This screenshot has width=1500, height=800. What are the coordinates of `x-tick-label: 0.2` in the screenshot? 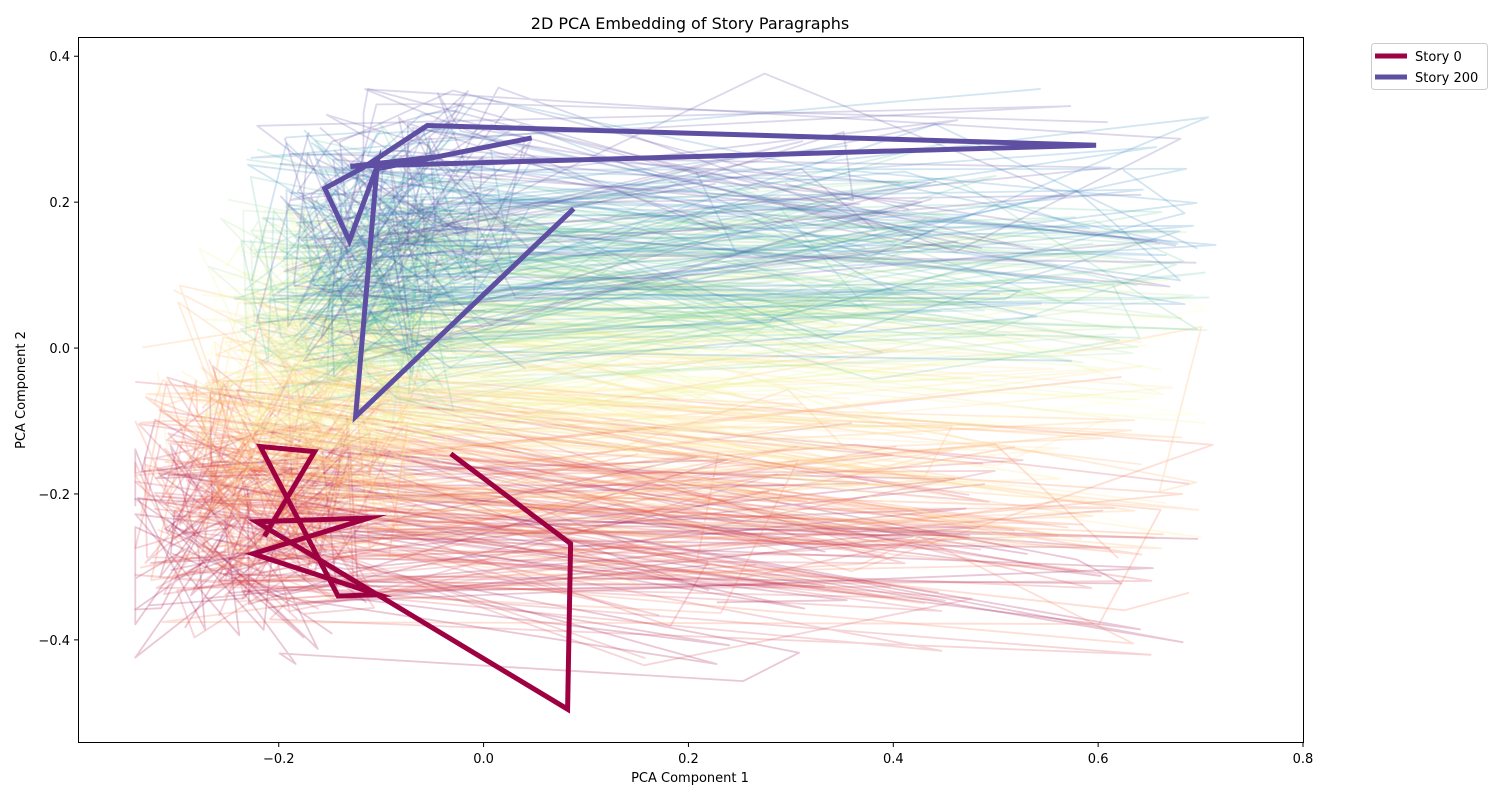 It's located at (688, 759).